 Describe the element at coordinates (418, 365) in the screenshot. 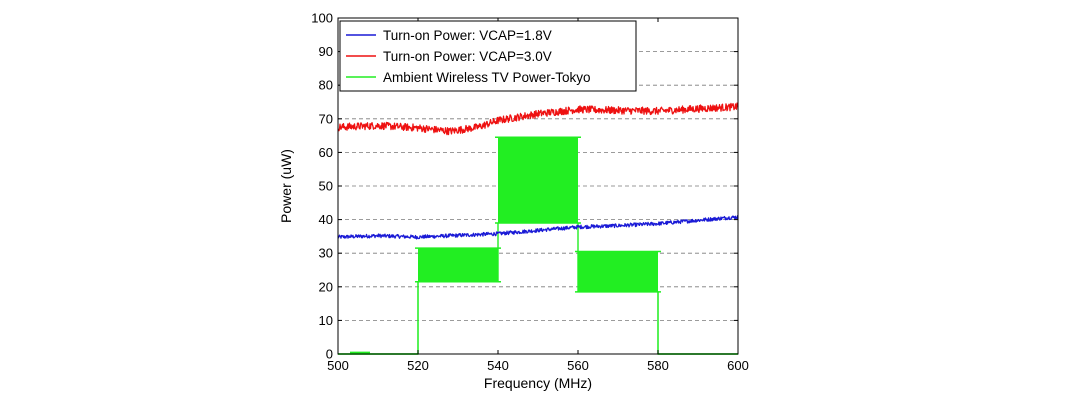

I see `x-tick-label: 520` at that location.